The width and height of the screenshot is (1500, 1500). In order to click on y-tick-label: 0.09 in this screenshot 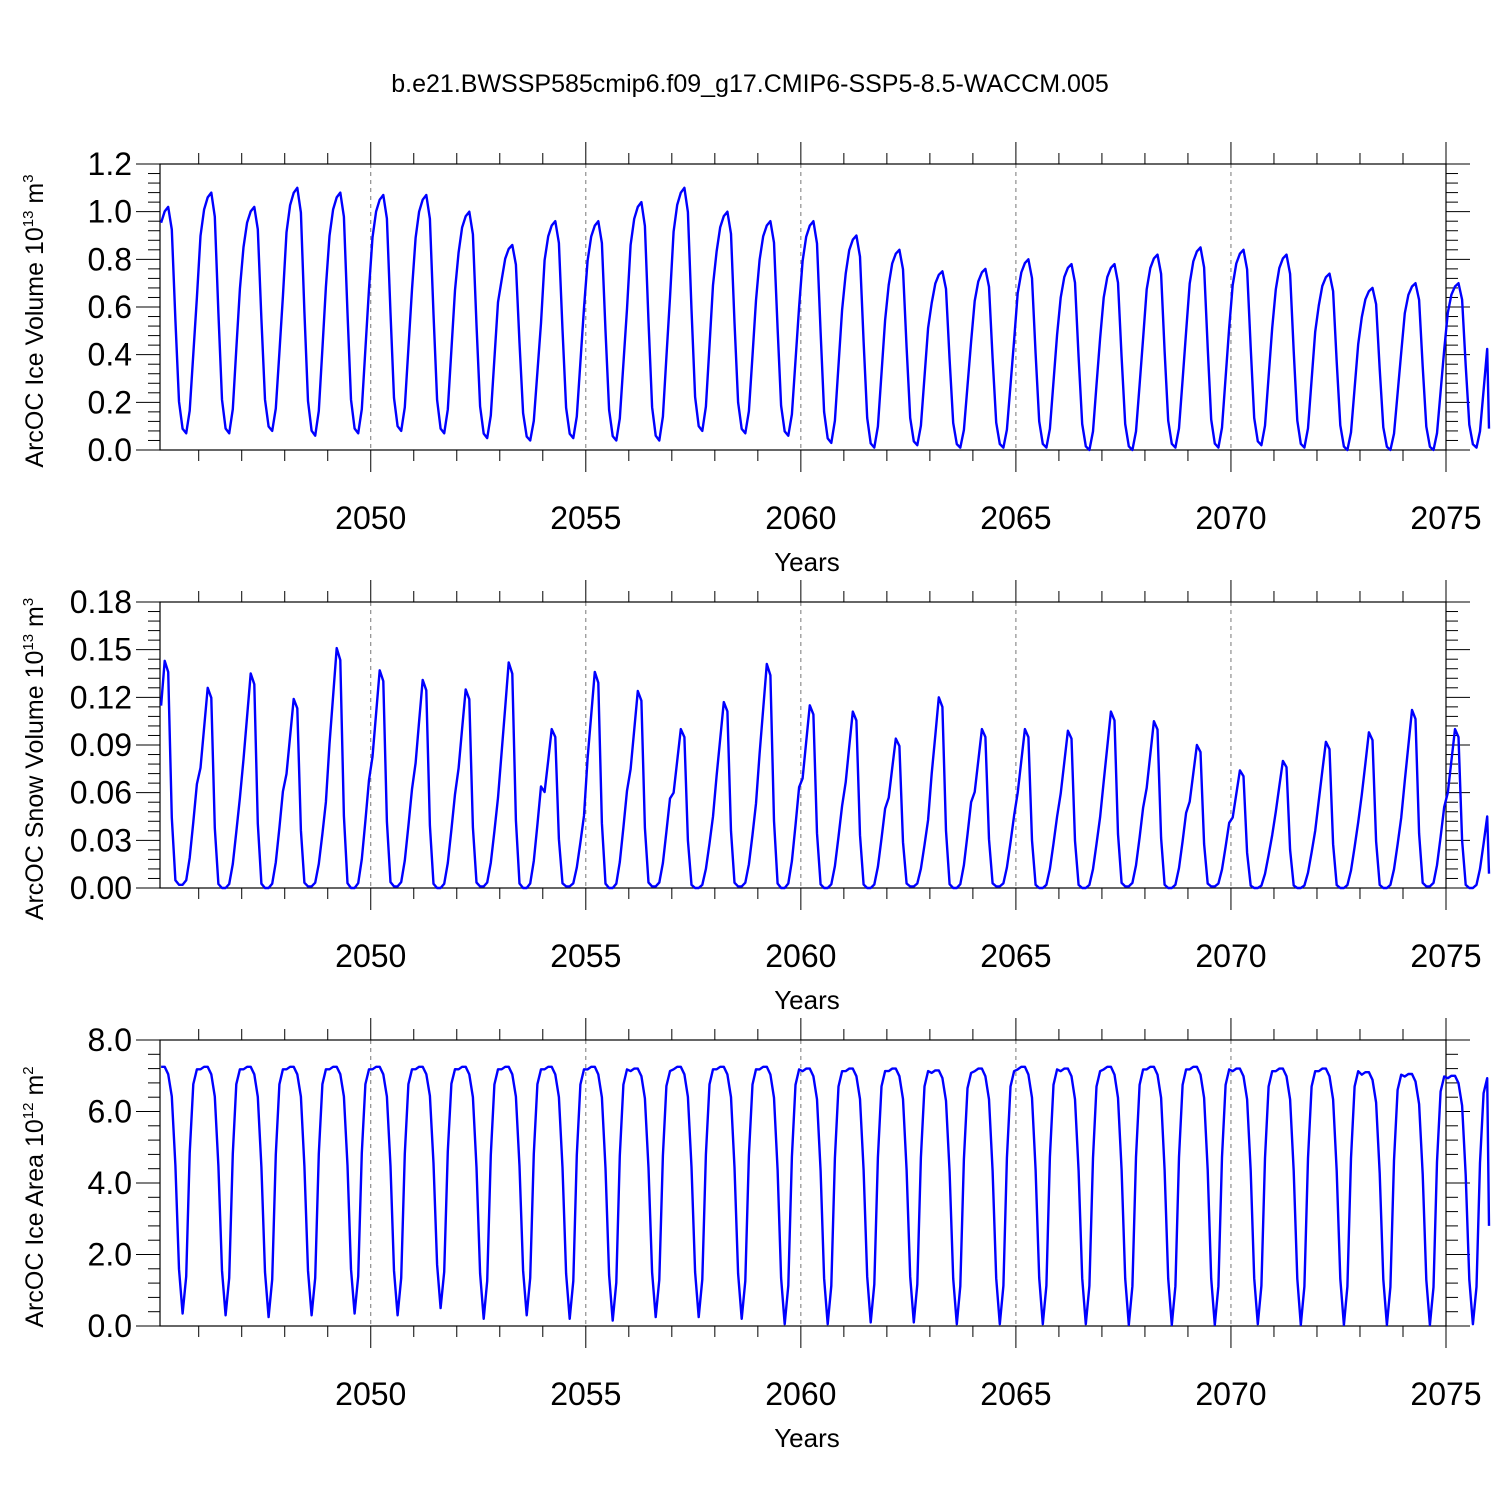, I will do `click(101, 745)`.